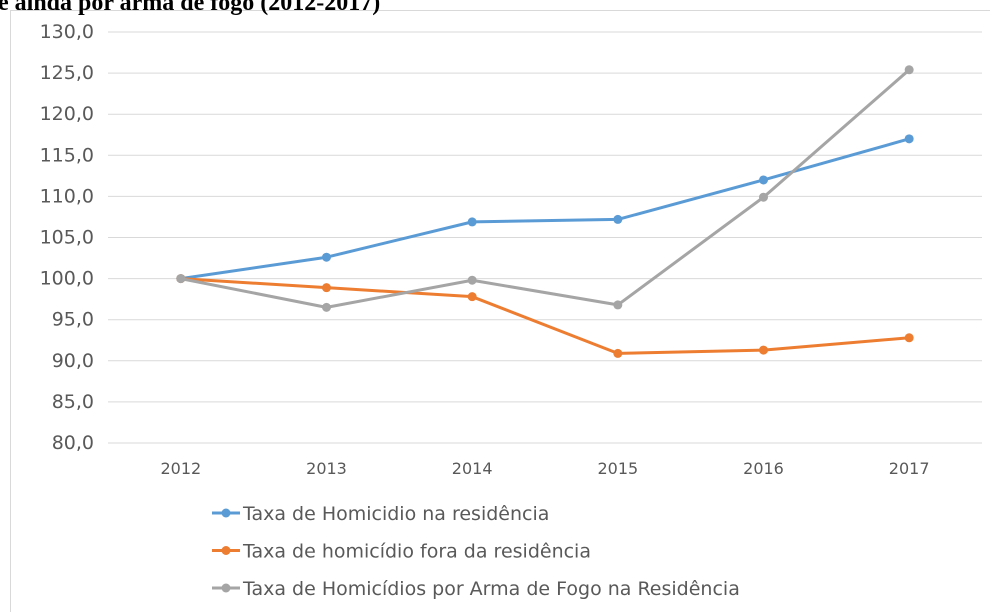 The width and height of the screenshot is (990, 612). What do you see at coordinates (763, 468) in the screenshot?
I see `x-tick-label: 2016` at bounding box center [763, 468].